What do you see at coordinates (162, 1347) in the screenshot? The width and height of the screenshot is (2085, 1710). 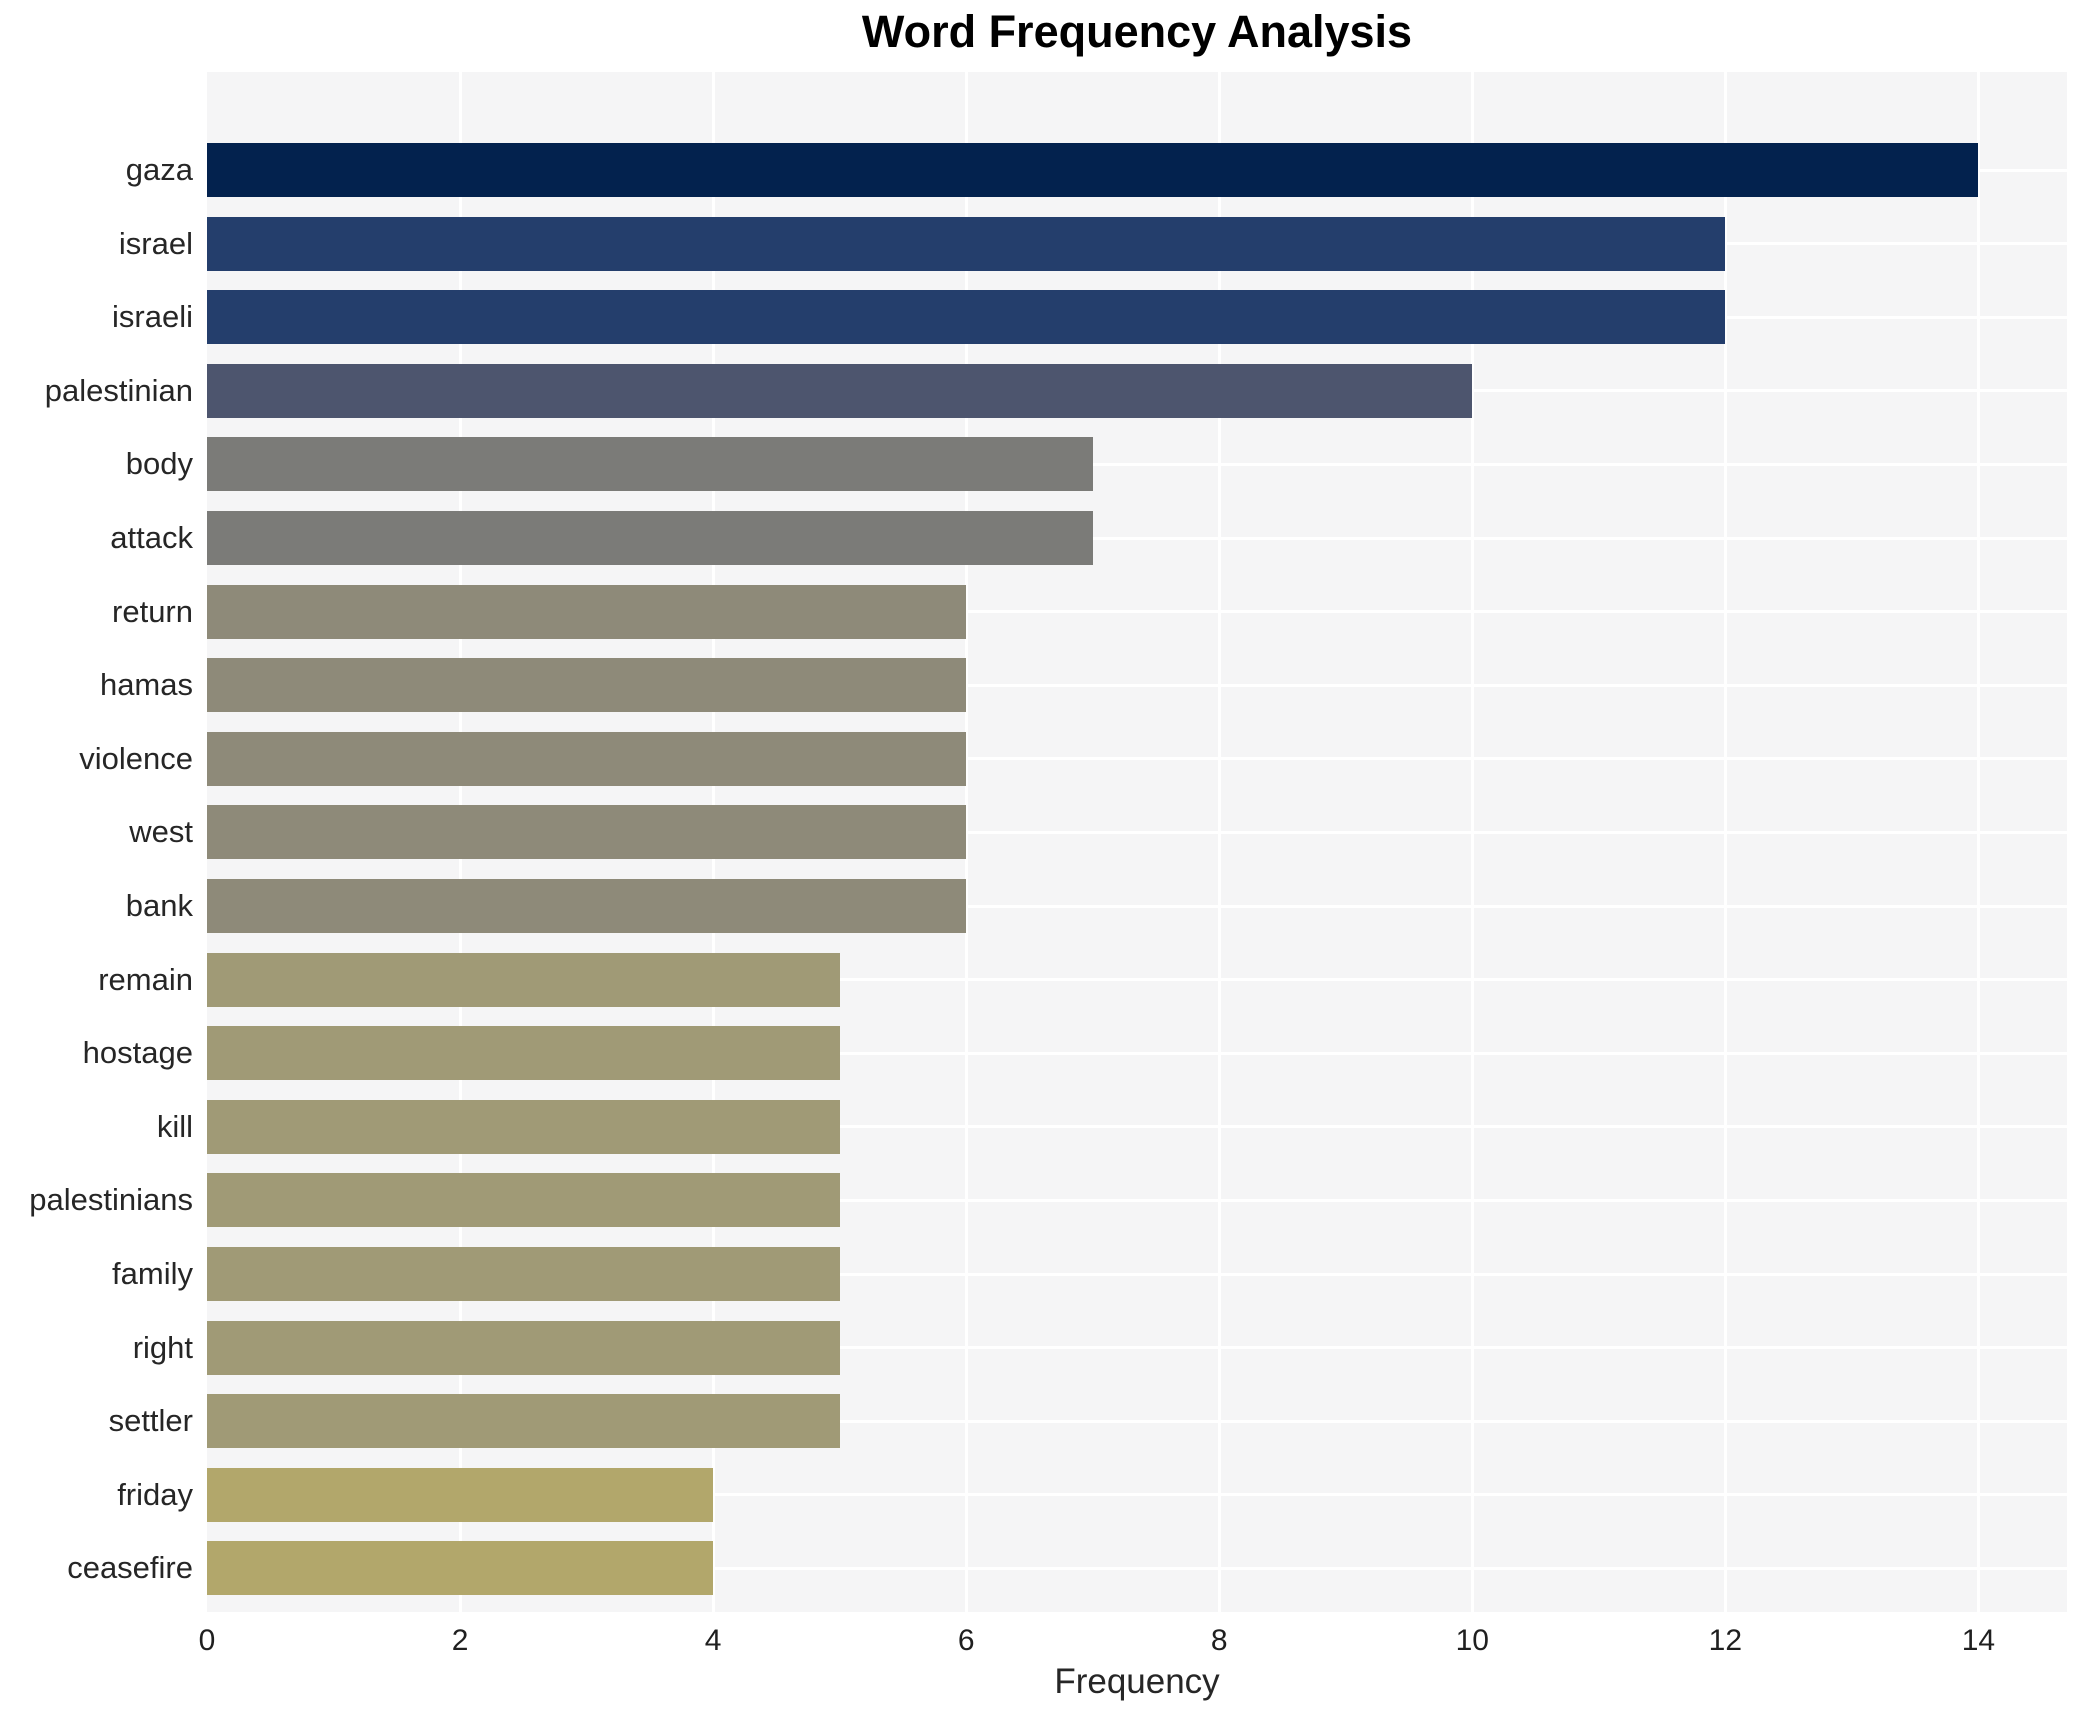 I see `y-tick-label-right: right` at bounding box center [162, 1347].